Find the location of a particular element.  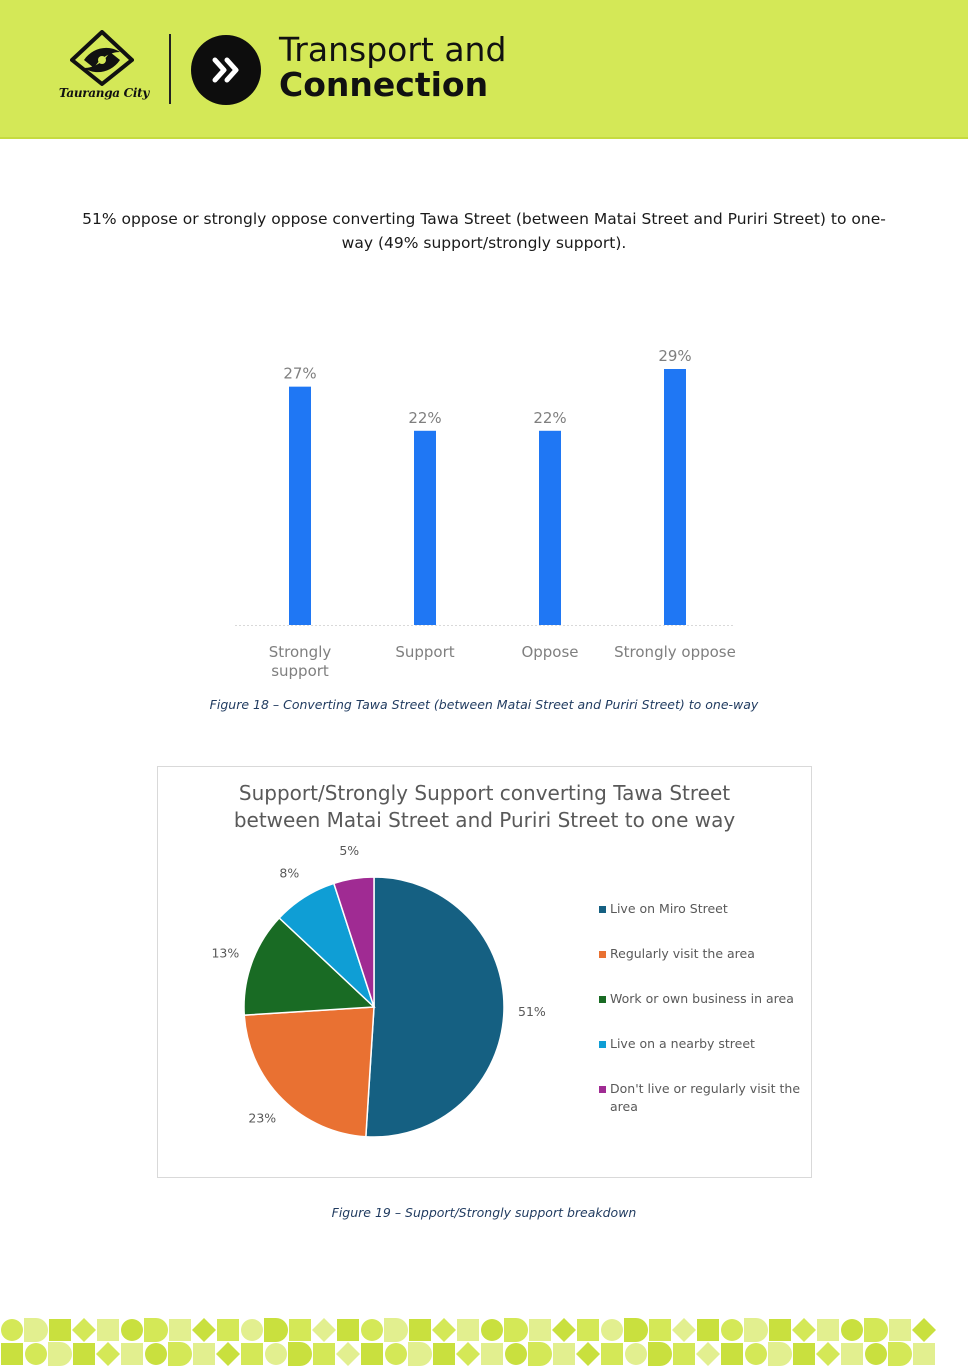

legend-label: Don't live or regularly visit the is located at coordinates (705, 1088).